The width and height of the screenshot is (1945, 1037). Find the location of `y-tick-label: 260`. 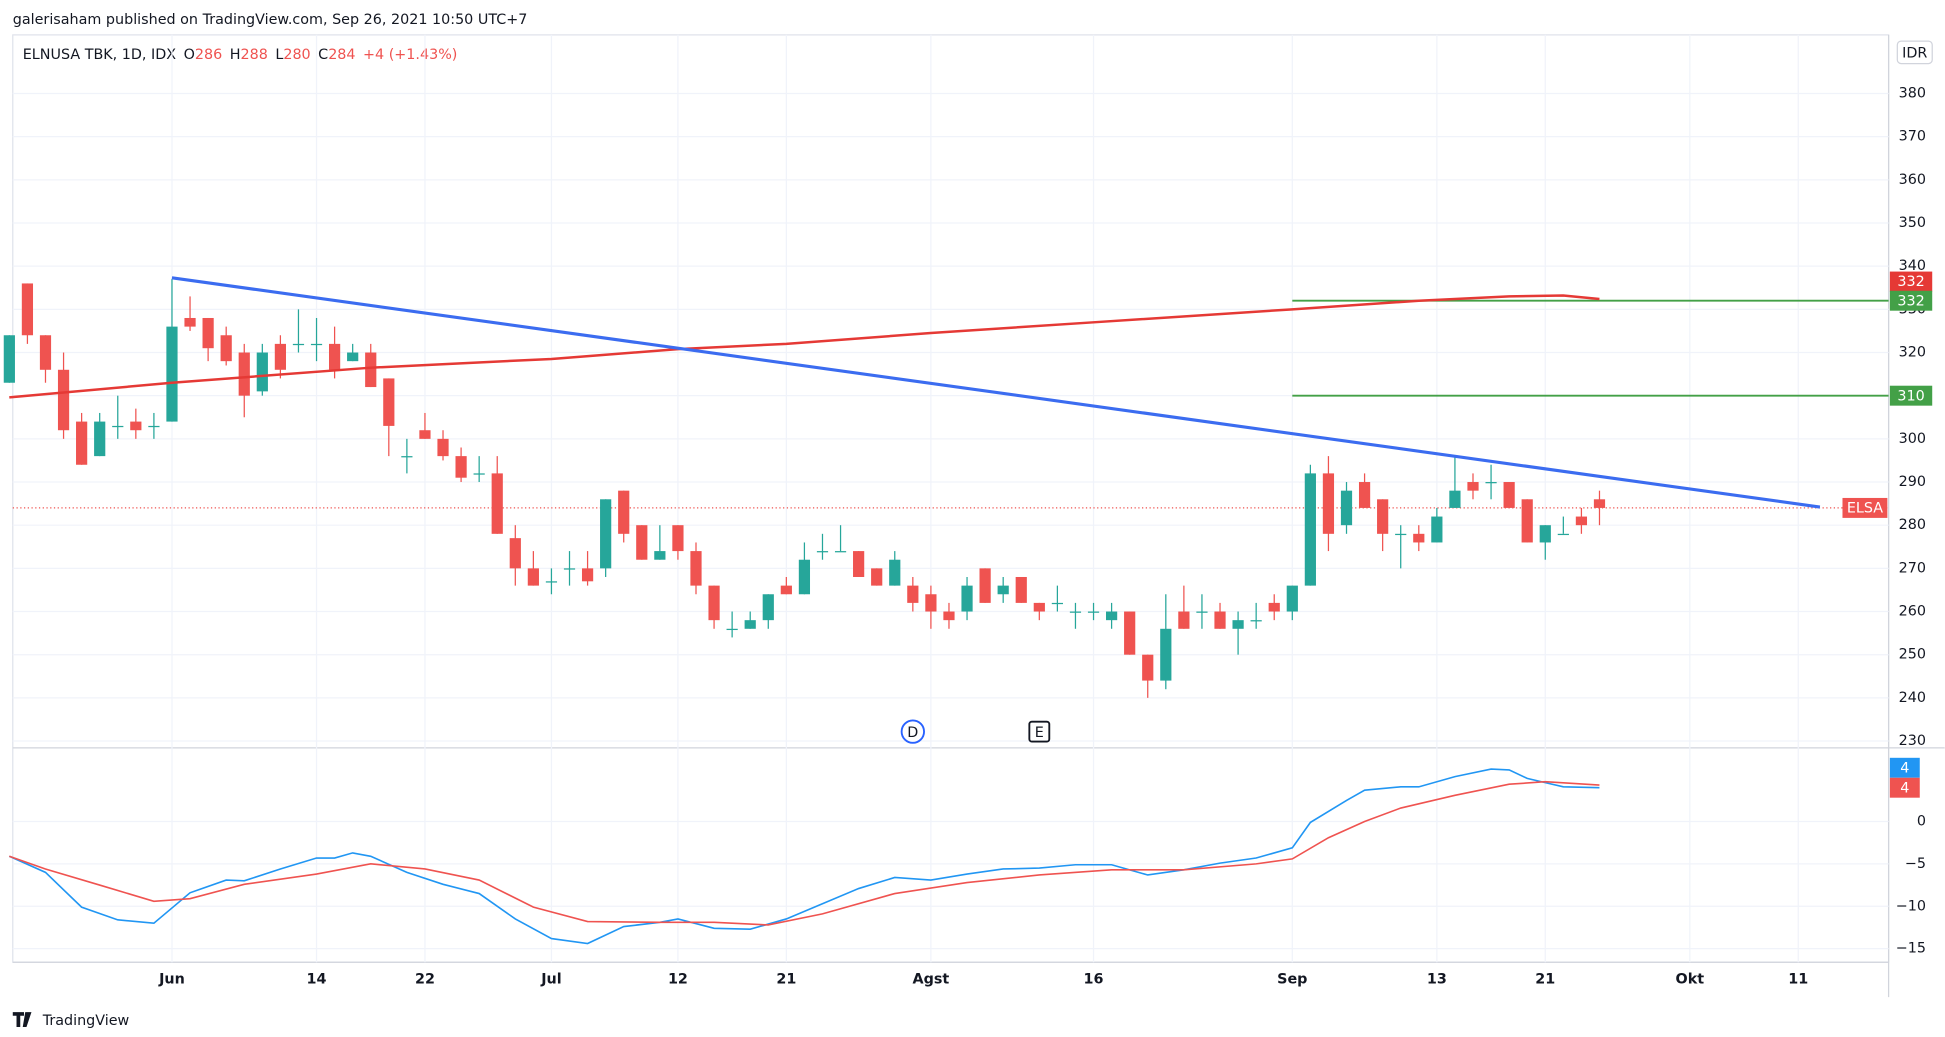

y-tick-label: 260 is located at coordinates (1912, 612).